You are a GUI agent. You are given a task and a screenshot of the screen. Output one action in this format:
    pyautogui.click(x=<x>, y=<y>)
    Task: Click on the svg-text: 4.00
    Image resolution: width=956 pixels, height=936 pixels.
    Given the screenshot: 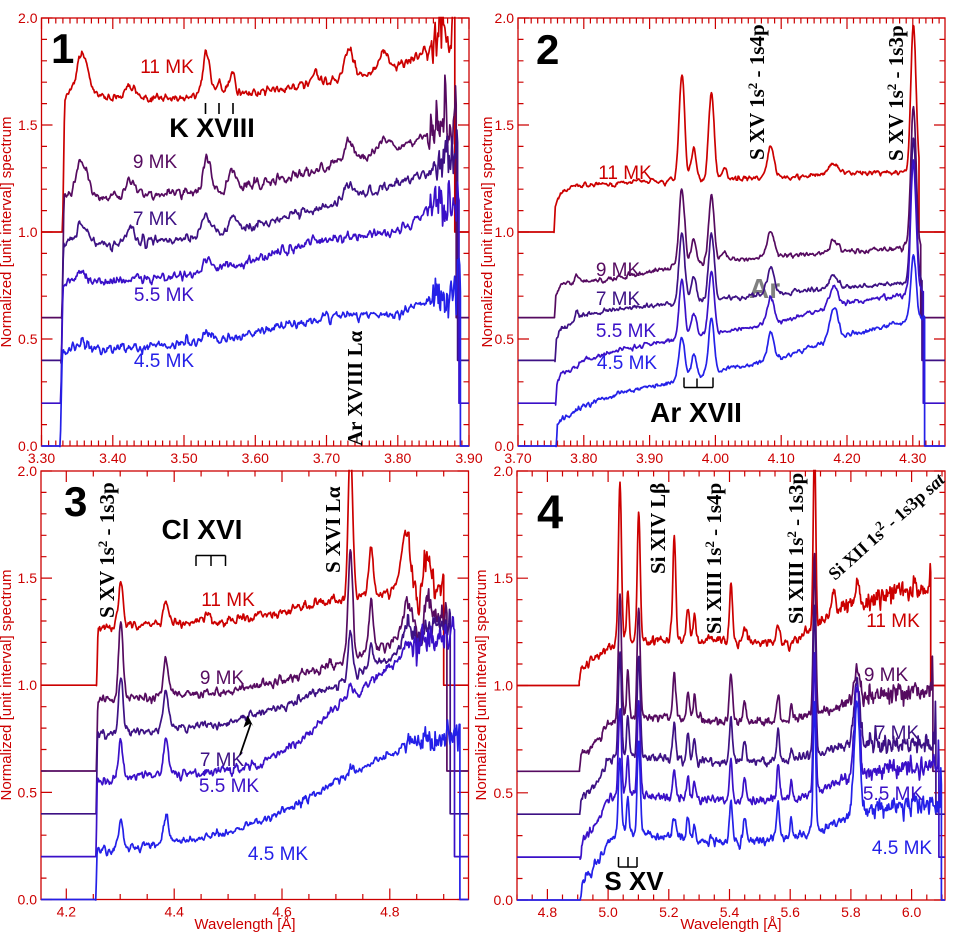 What is the action you would take?
    pyautogui.click(x=715, y=458)
    